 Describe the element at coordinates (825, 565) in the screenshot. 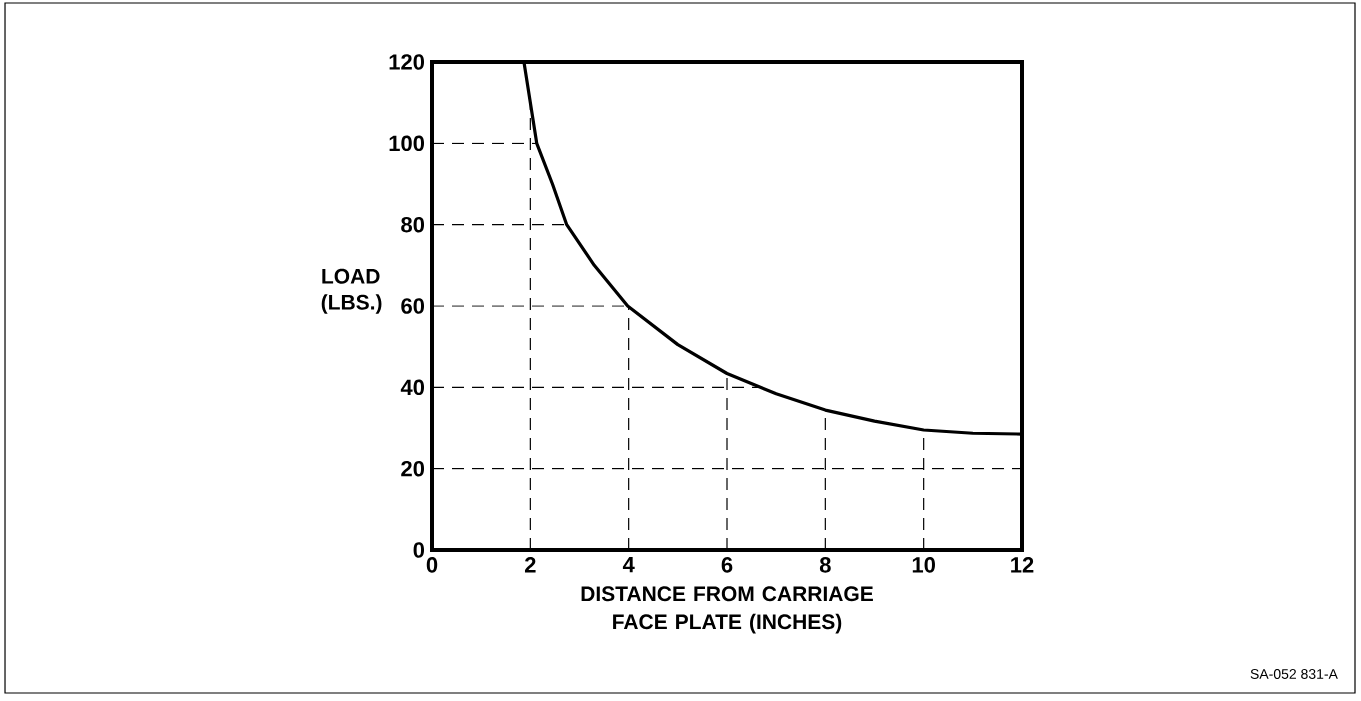

I see `x-tick-label: 8` at that location.